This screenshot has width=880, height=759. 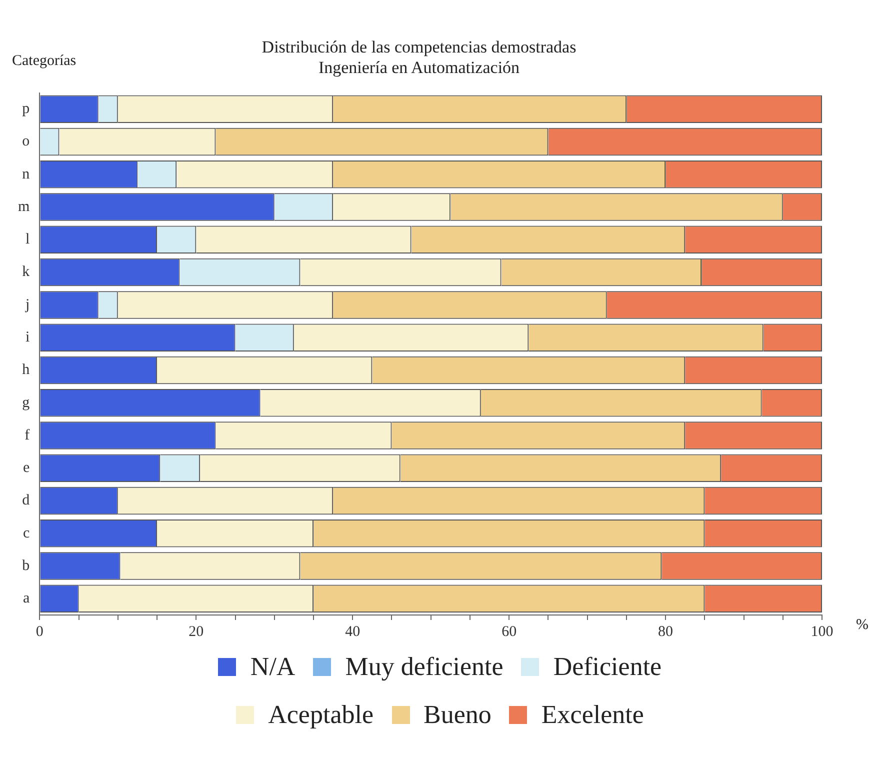 What do you see at coordinates (592, 715) in the screenshot?
I see `legend-label: Excelente` at bounding box center [592, 715].